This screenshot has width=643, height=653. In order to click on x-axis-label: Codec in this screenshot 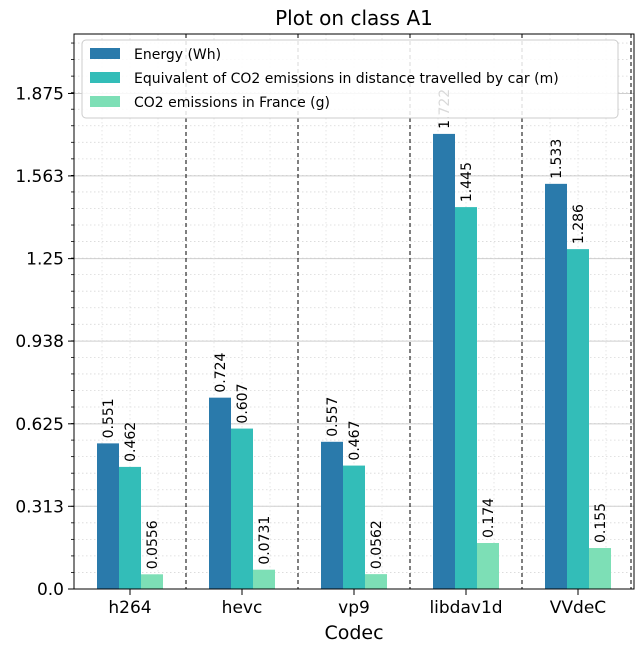, I will do `click(353, 633)`.